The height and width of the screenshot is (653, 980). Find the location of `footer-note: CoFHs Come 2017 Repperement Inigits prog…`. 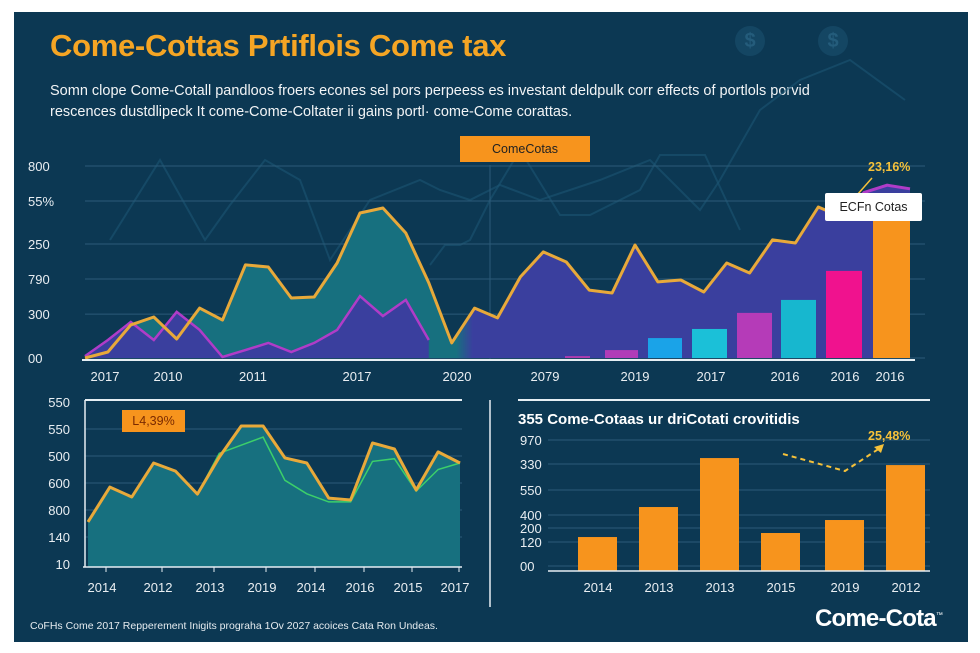

footer-note: CoFHs Come 2017 Repperement Inigits prog… is located at coordinates (234, 626).